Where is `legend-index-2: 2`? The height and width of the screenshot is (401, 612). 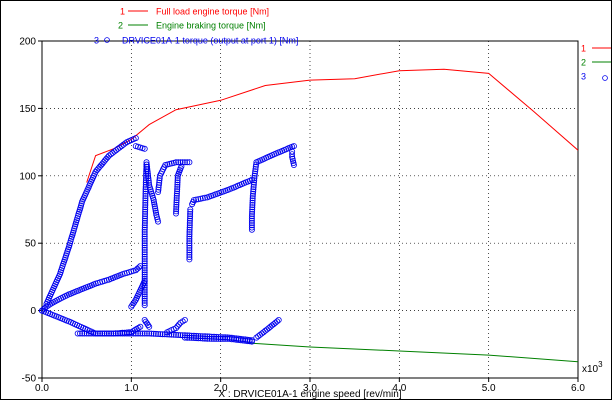
legend-index-2: 2 is located at coordinates (120, 26).